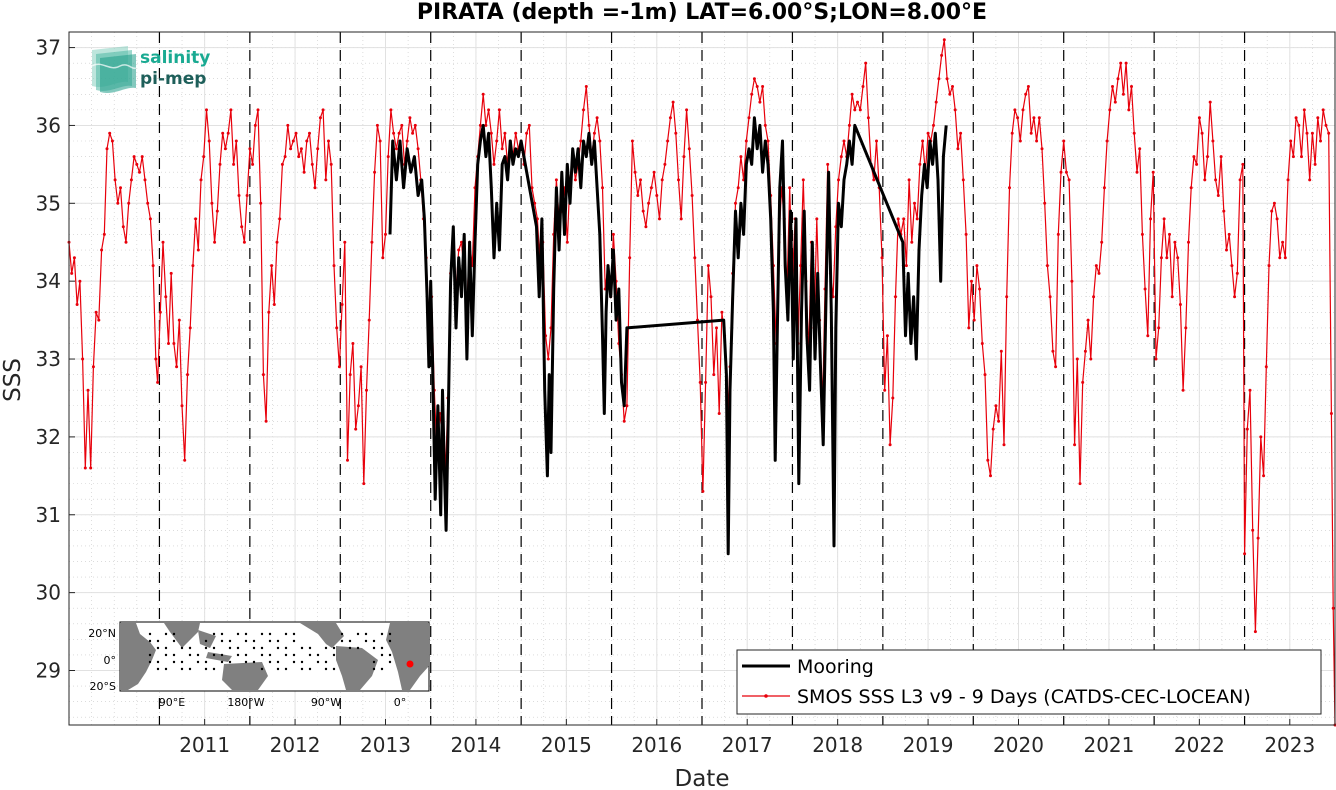 Image resolution: width=1336 pixels, height=790 pixels. What do you see at coordinates (48, 203) in the screenshot?
I see `y-tick-label-35: 35` at bounding box center [48, 203].